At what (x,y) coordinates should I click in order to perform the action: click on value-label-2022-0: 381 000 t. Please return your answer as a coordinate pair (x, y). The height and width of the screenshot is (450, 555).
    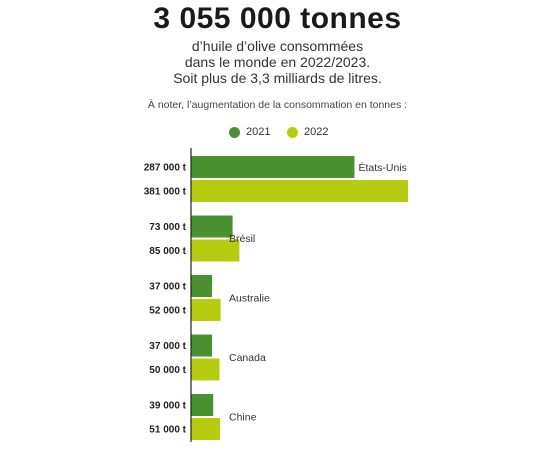
    Looking at the image, I should click on (165, 192).